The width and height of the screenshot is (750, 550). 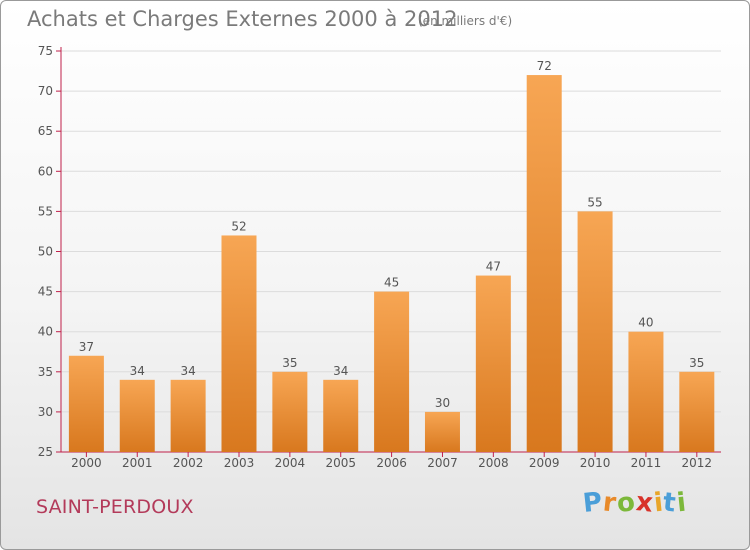 I want to click on y-tick-label: 70, so click(x=45, y=91).